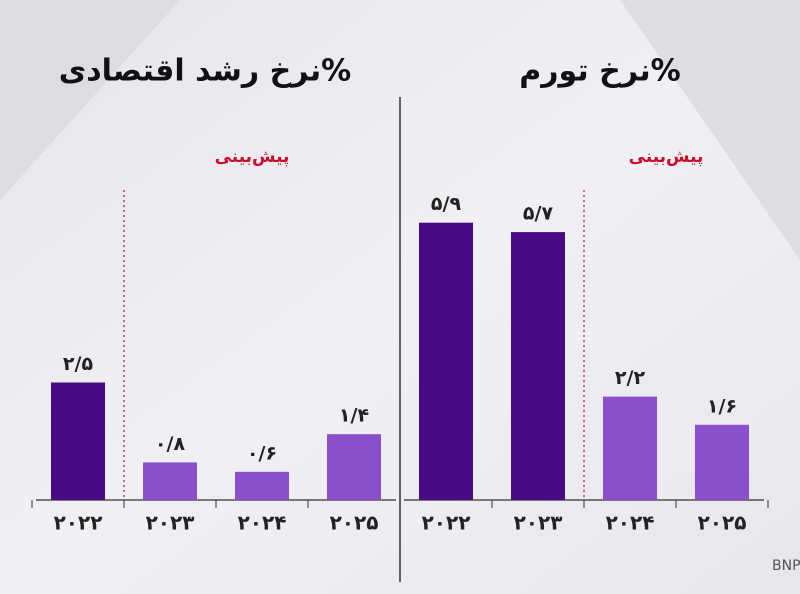 The height and width of the screenshot is (594, 800). What do you see at coordinates (538, 214) in the screenshot?
I see `value-label: ۵/۷` at bounding box center [538, 214].